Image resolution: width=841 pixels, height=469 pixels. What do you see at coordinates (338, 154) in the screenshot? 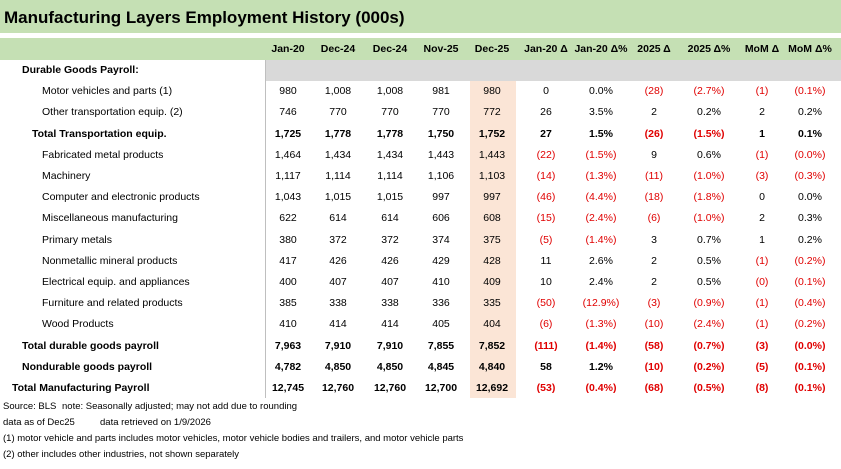
I see `cell: 1,434` at bounding box center [338, 154].